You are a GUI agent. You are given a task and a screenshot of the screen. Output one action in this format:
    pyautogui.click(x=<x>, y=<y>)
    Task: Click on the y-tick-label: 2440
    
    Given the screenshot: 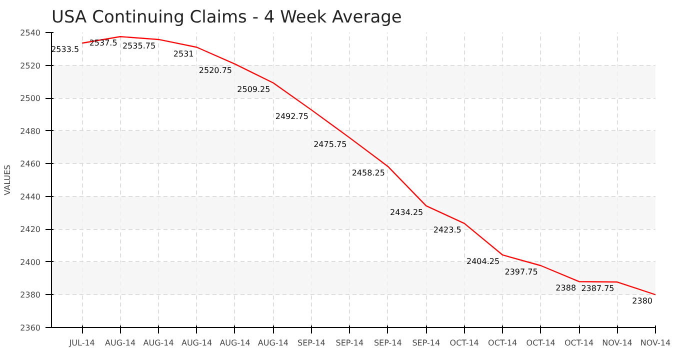 What is the action you would take?
    pyautogui.click(x=30, y=197)
    